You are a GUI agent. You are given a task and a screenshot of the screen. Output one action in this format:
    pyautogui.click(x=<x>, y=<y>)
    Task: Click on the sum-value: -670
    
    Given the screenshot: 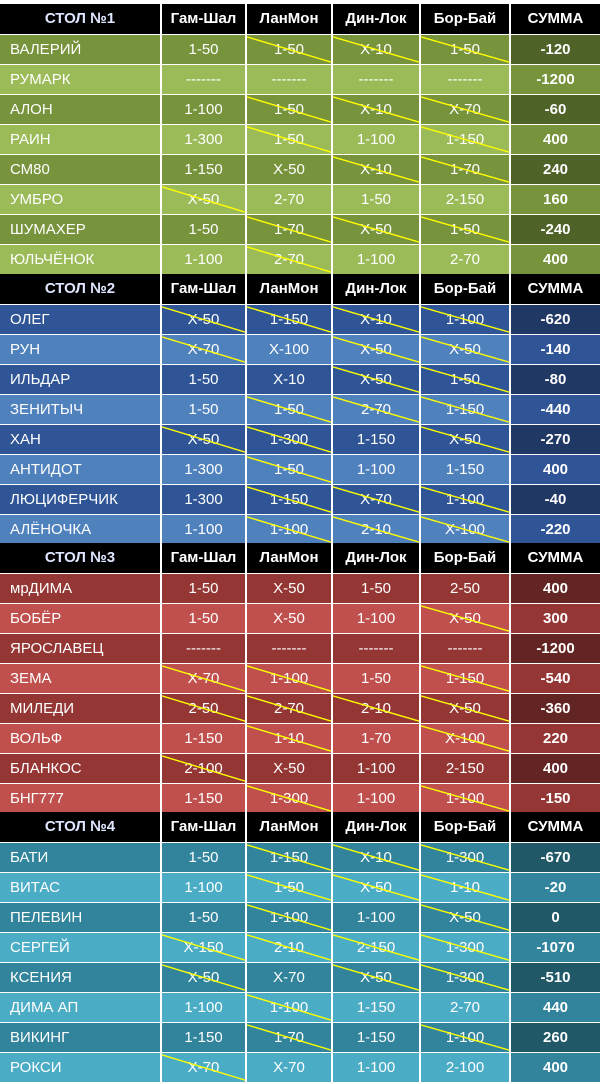 What is the action you would take?
    pyautogui.click(x=555, y=857)
    